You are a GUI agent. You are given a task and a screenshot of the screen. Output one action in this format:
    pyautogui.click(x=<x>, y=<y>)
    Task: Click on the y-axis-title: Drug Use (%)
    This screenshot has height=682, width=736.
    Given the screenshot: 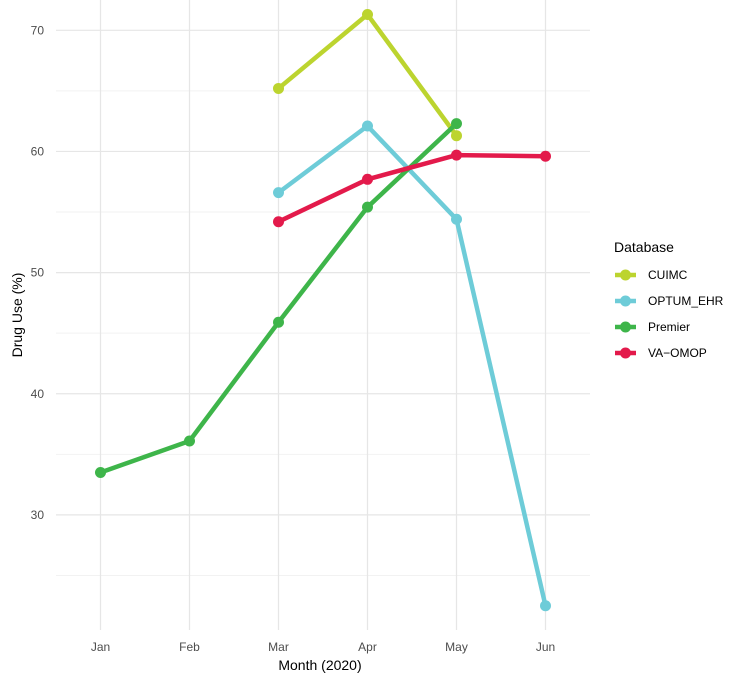 What is the action you would take?
    pyautogui.click(x=17, y=315)
    